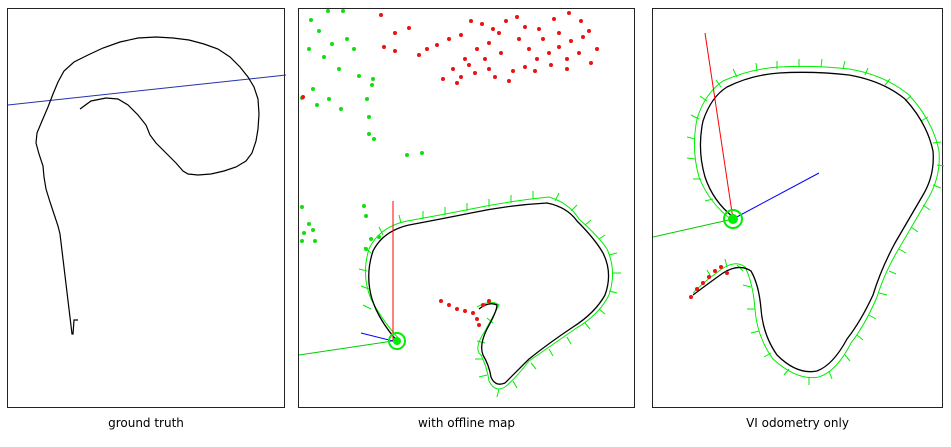  I want to click on offline-map-trajectory, so click(489, 293).